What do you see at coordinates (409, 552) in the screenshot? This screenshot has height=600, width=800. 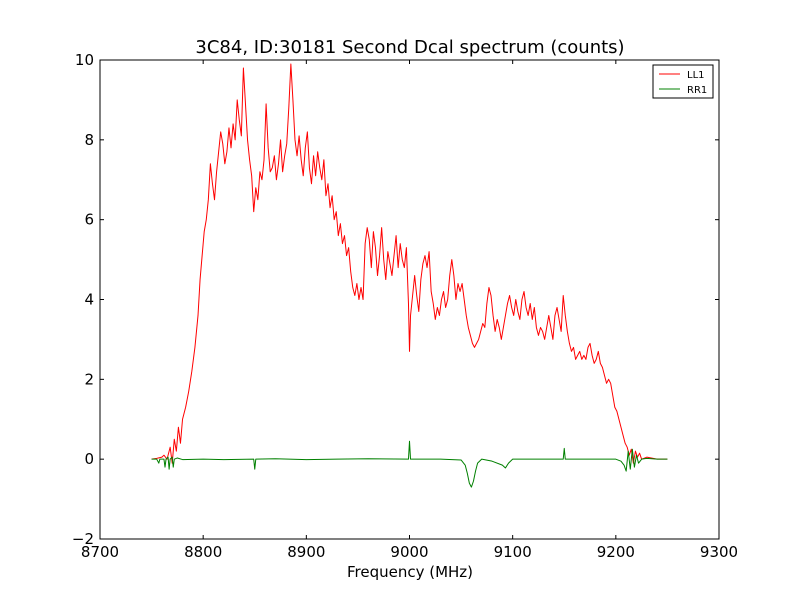 I see `x-tick-label: 9000` at bounding box center [409, 552].